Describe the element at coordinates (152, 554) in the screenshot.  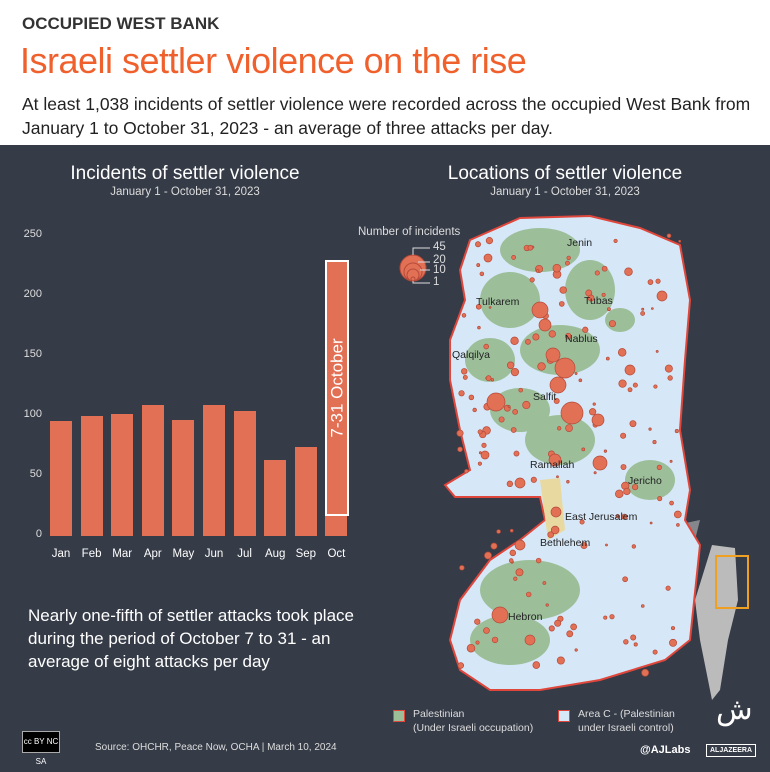
I see `x-tick-label: Apr` at that location.